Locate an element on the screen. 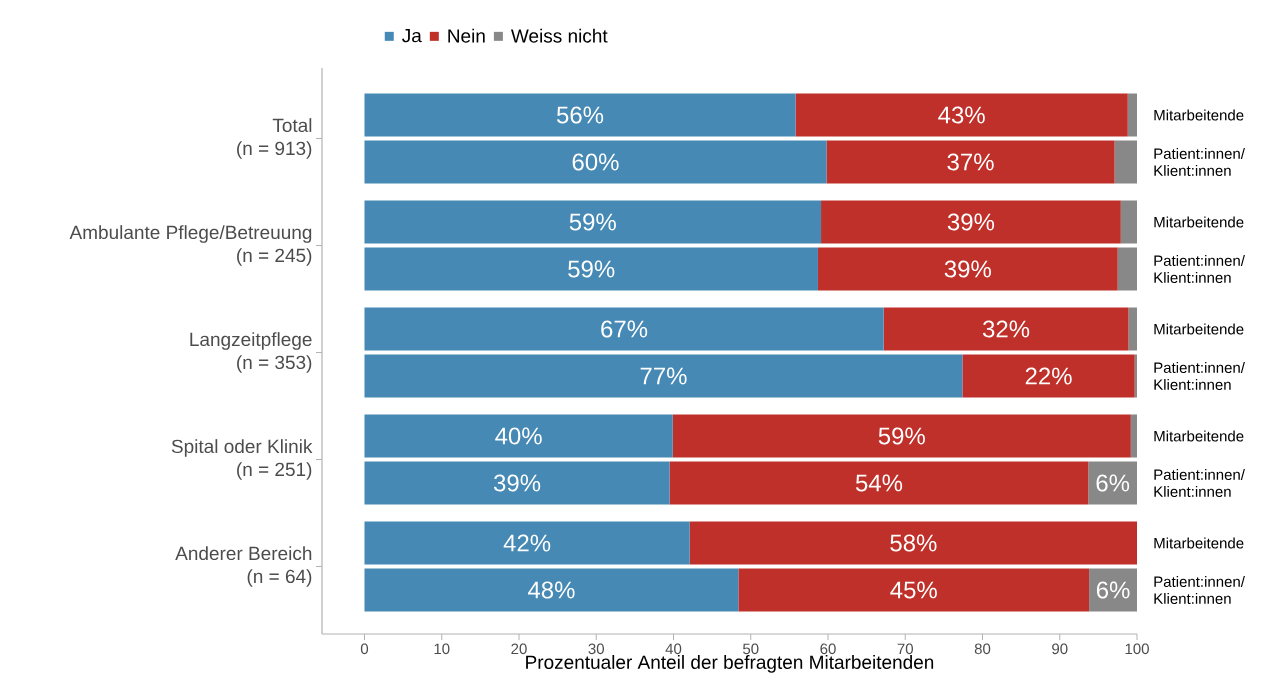 Image resolution: width=1264 pixels, height=699 pixels. data-label: 40% is located at coordinates (518, 436).